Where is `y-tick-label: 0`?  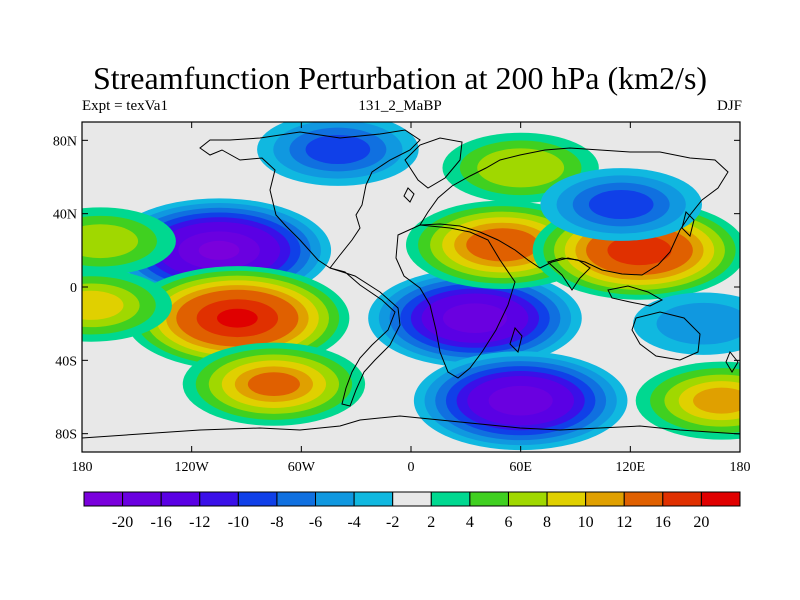
y-tick-label: 0 is located at coordinates (73, 288).